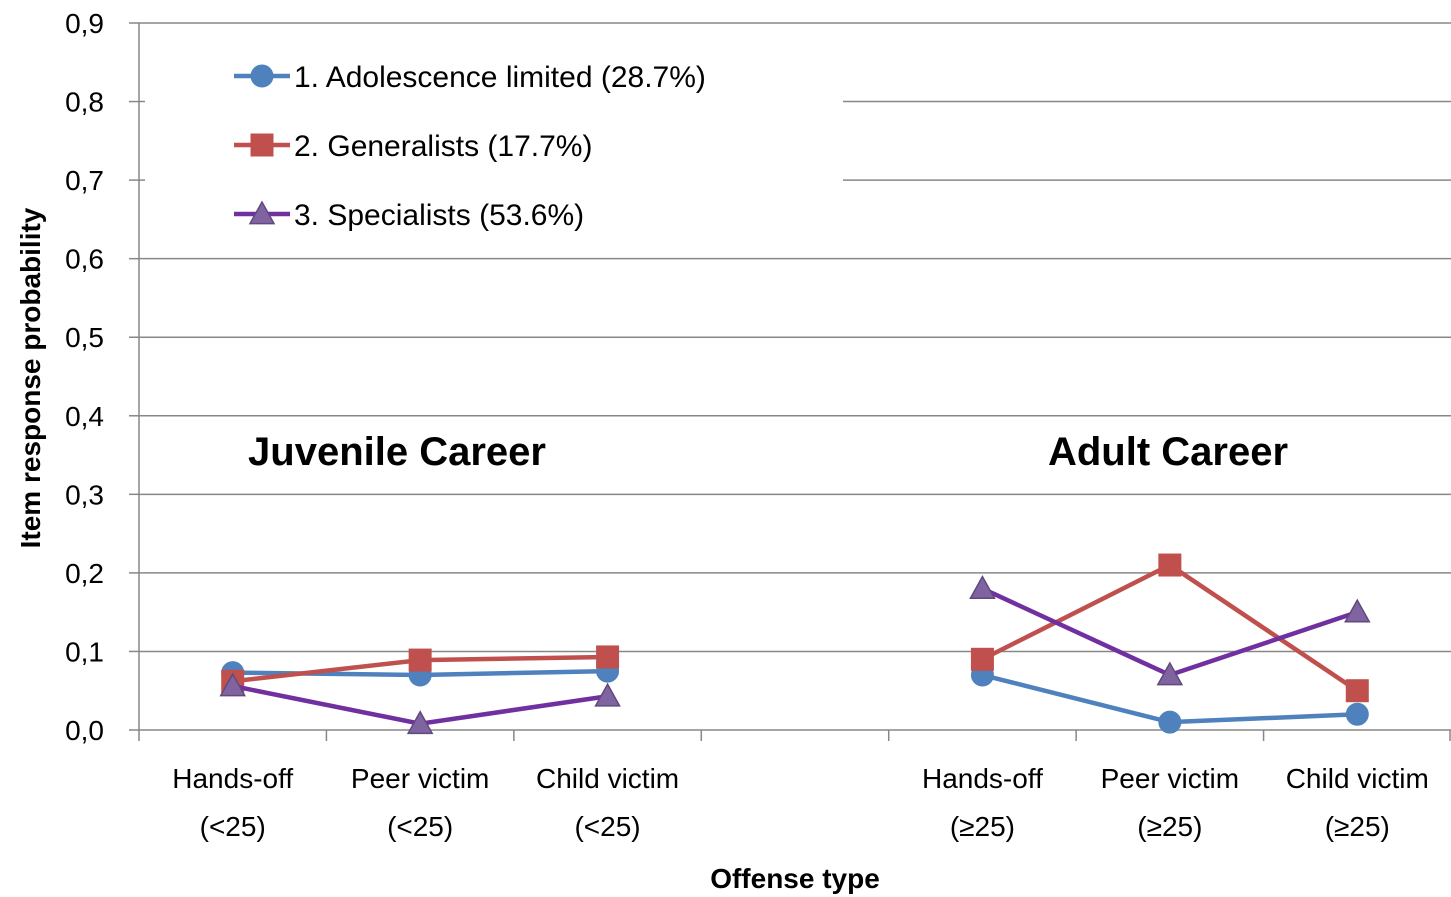 Image resolution: width=1451 pixels, height=897 pixels. Describe the element at coordinates (1168, 452) in the screenshot. I see `annotation-adult-career: Adult Career` at that location.